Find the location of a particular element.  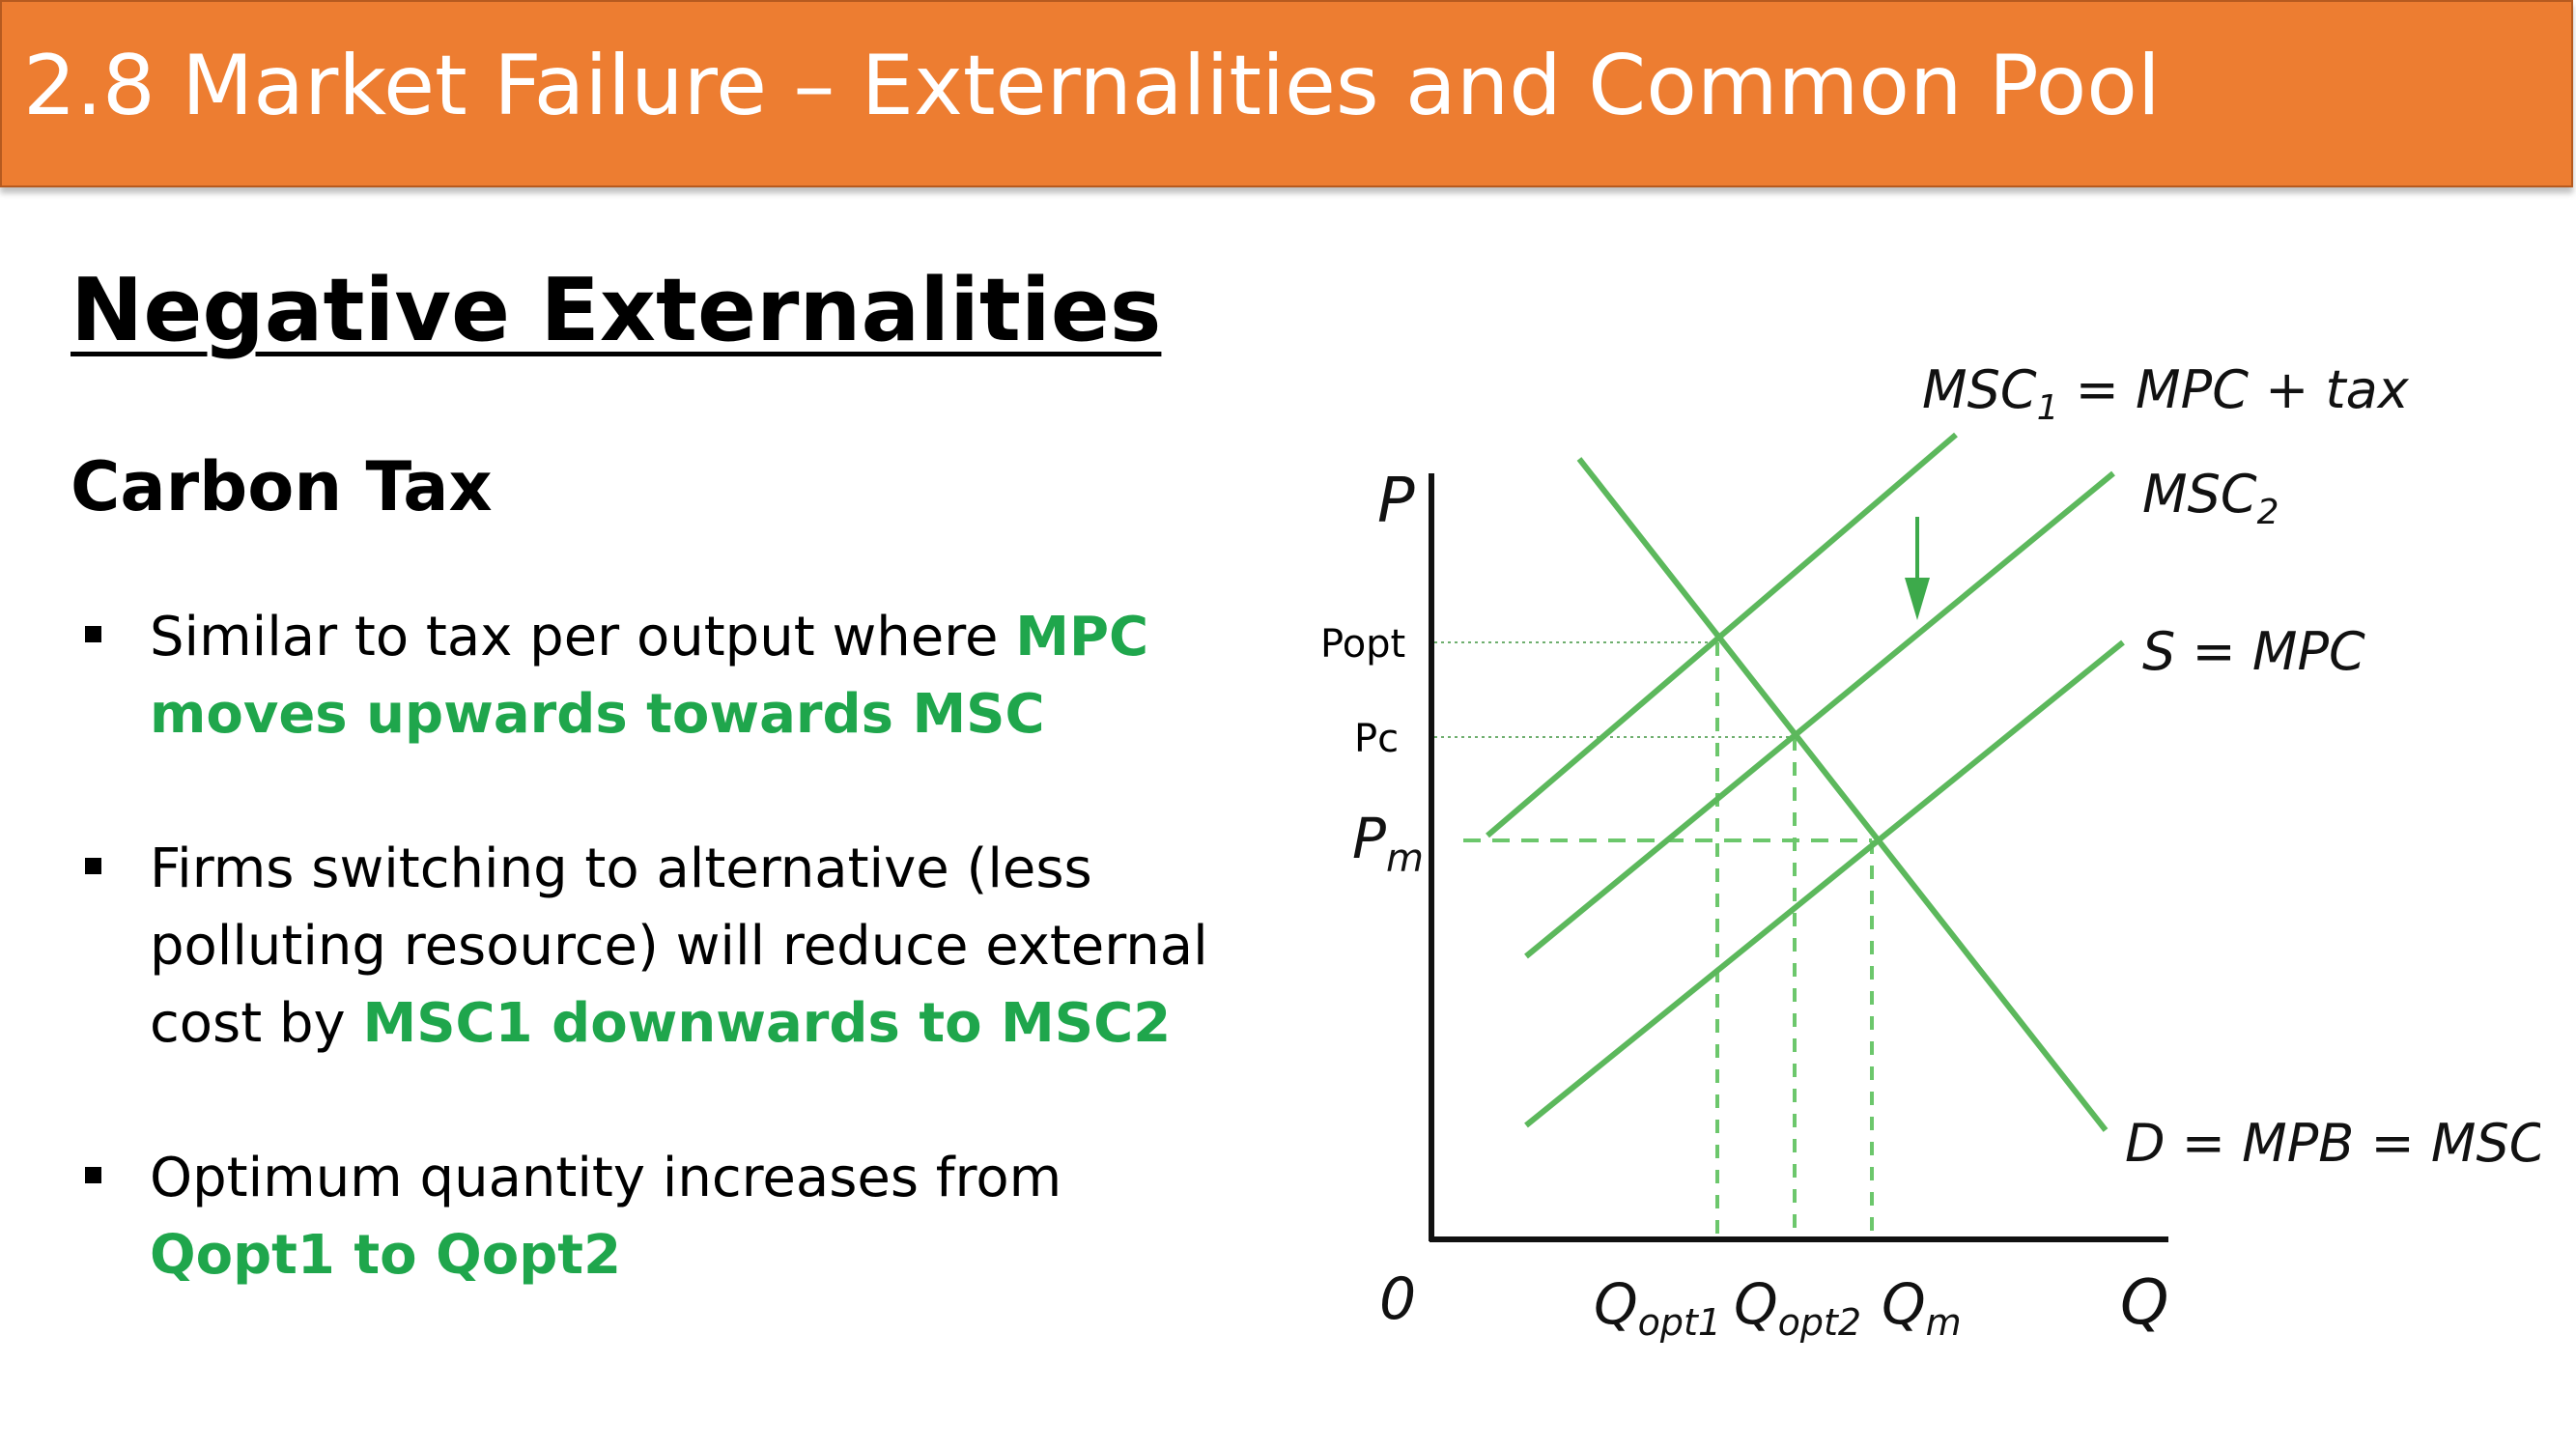

popt-label: Popt is located at coordinates (1362, 644).